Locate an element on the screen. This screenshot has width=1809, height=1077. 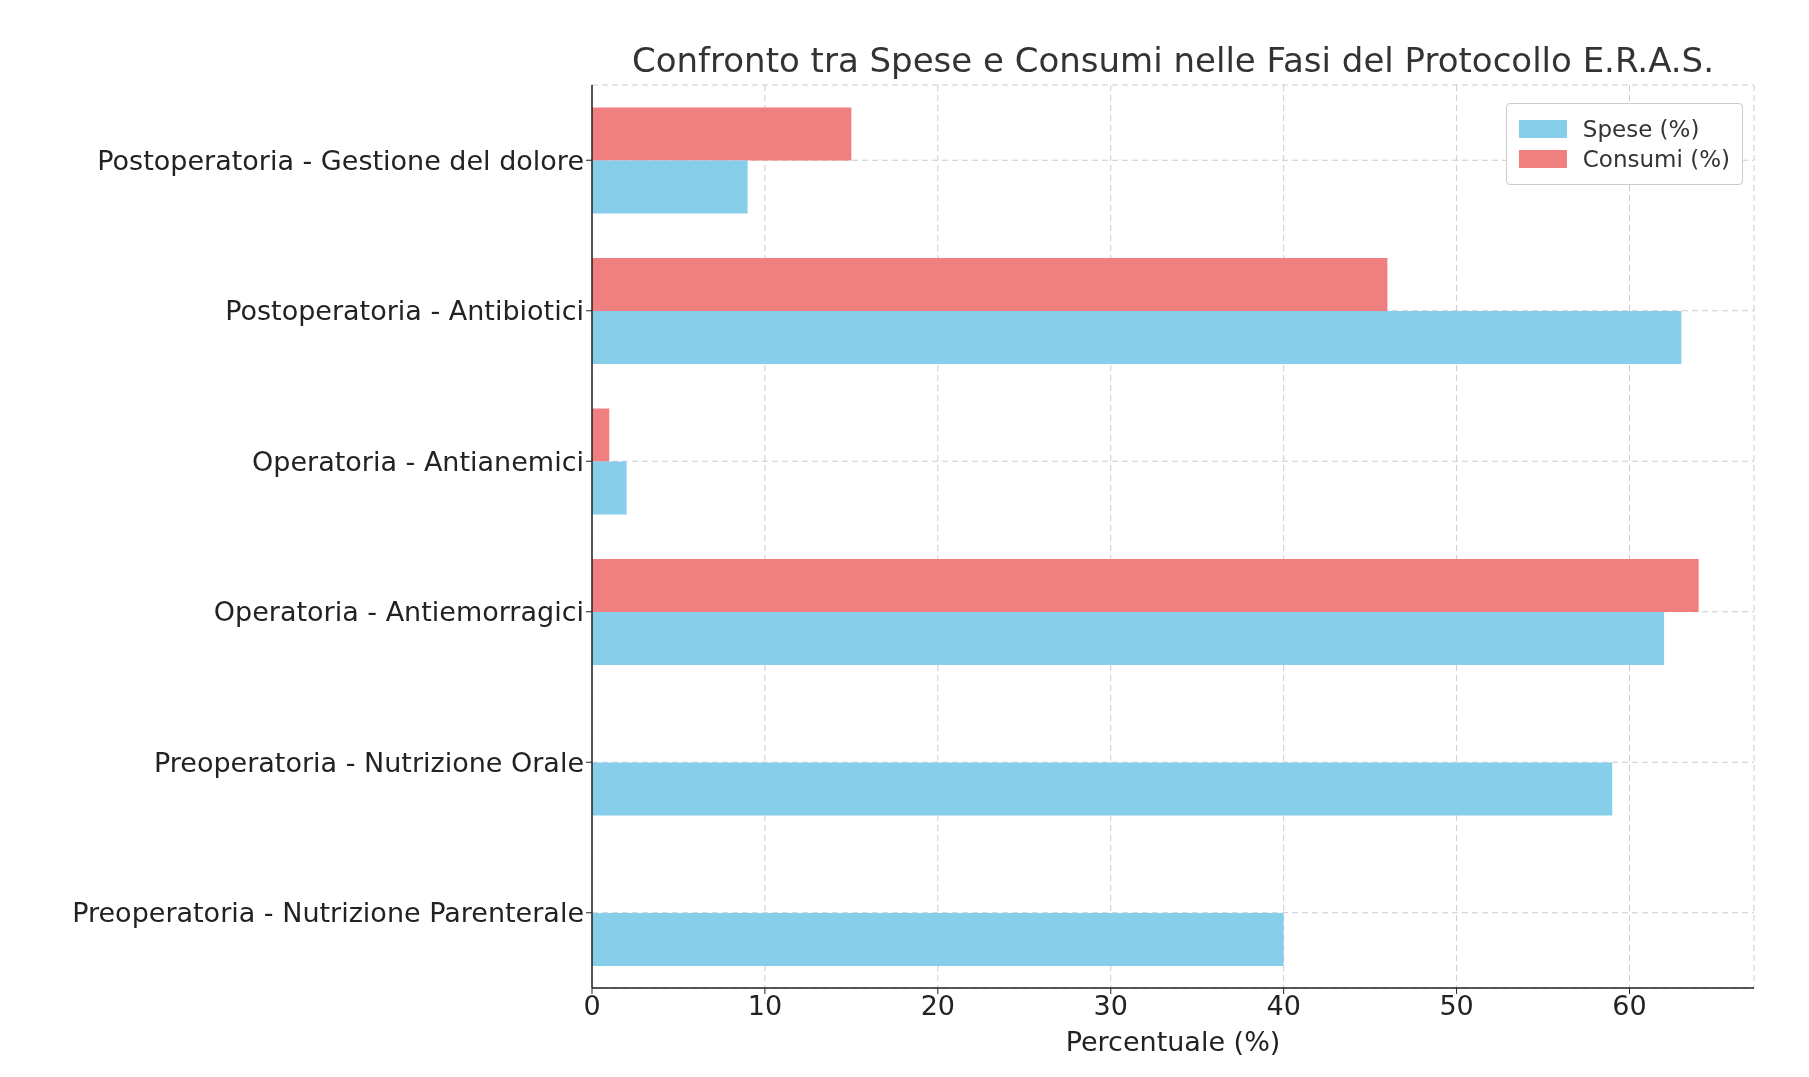
x-tick-label: 20 is located at coordinates (938, 1006).